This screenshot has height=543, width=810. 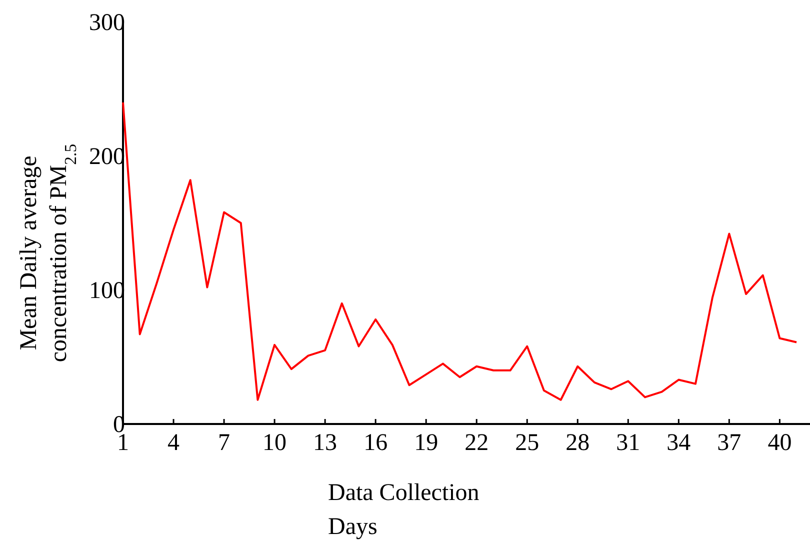 What do you see at coordinates (729, 443) in the screenshot?
I see `x-tick-label: 37` at bounding box center [729, 443].